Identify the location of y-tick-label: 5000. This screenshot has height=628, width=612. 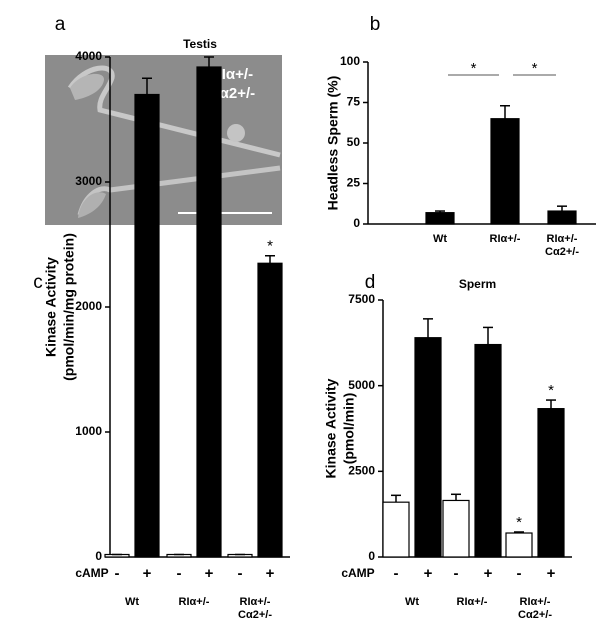
(361, 385).